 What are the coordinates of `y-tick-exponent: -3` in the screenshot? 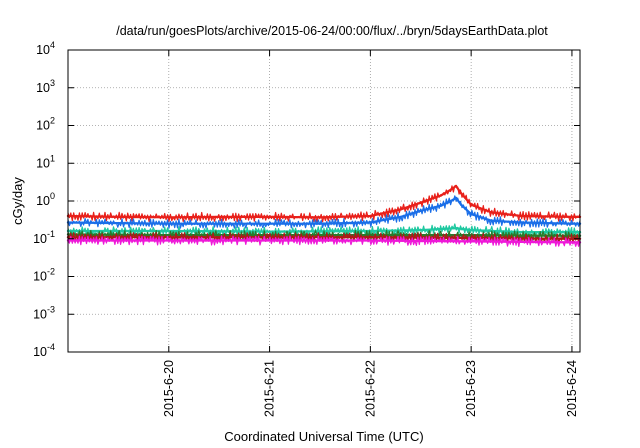 It's located at (51, 309).